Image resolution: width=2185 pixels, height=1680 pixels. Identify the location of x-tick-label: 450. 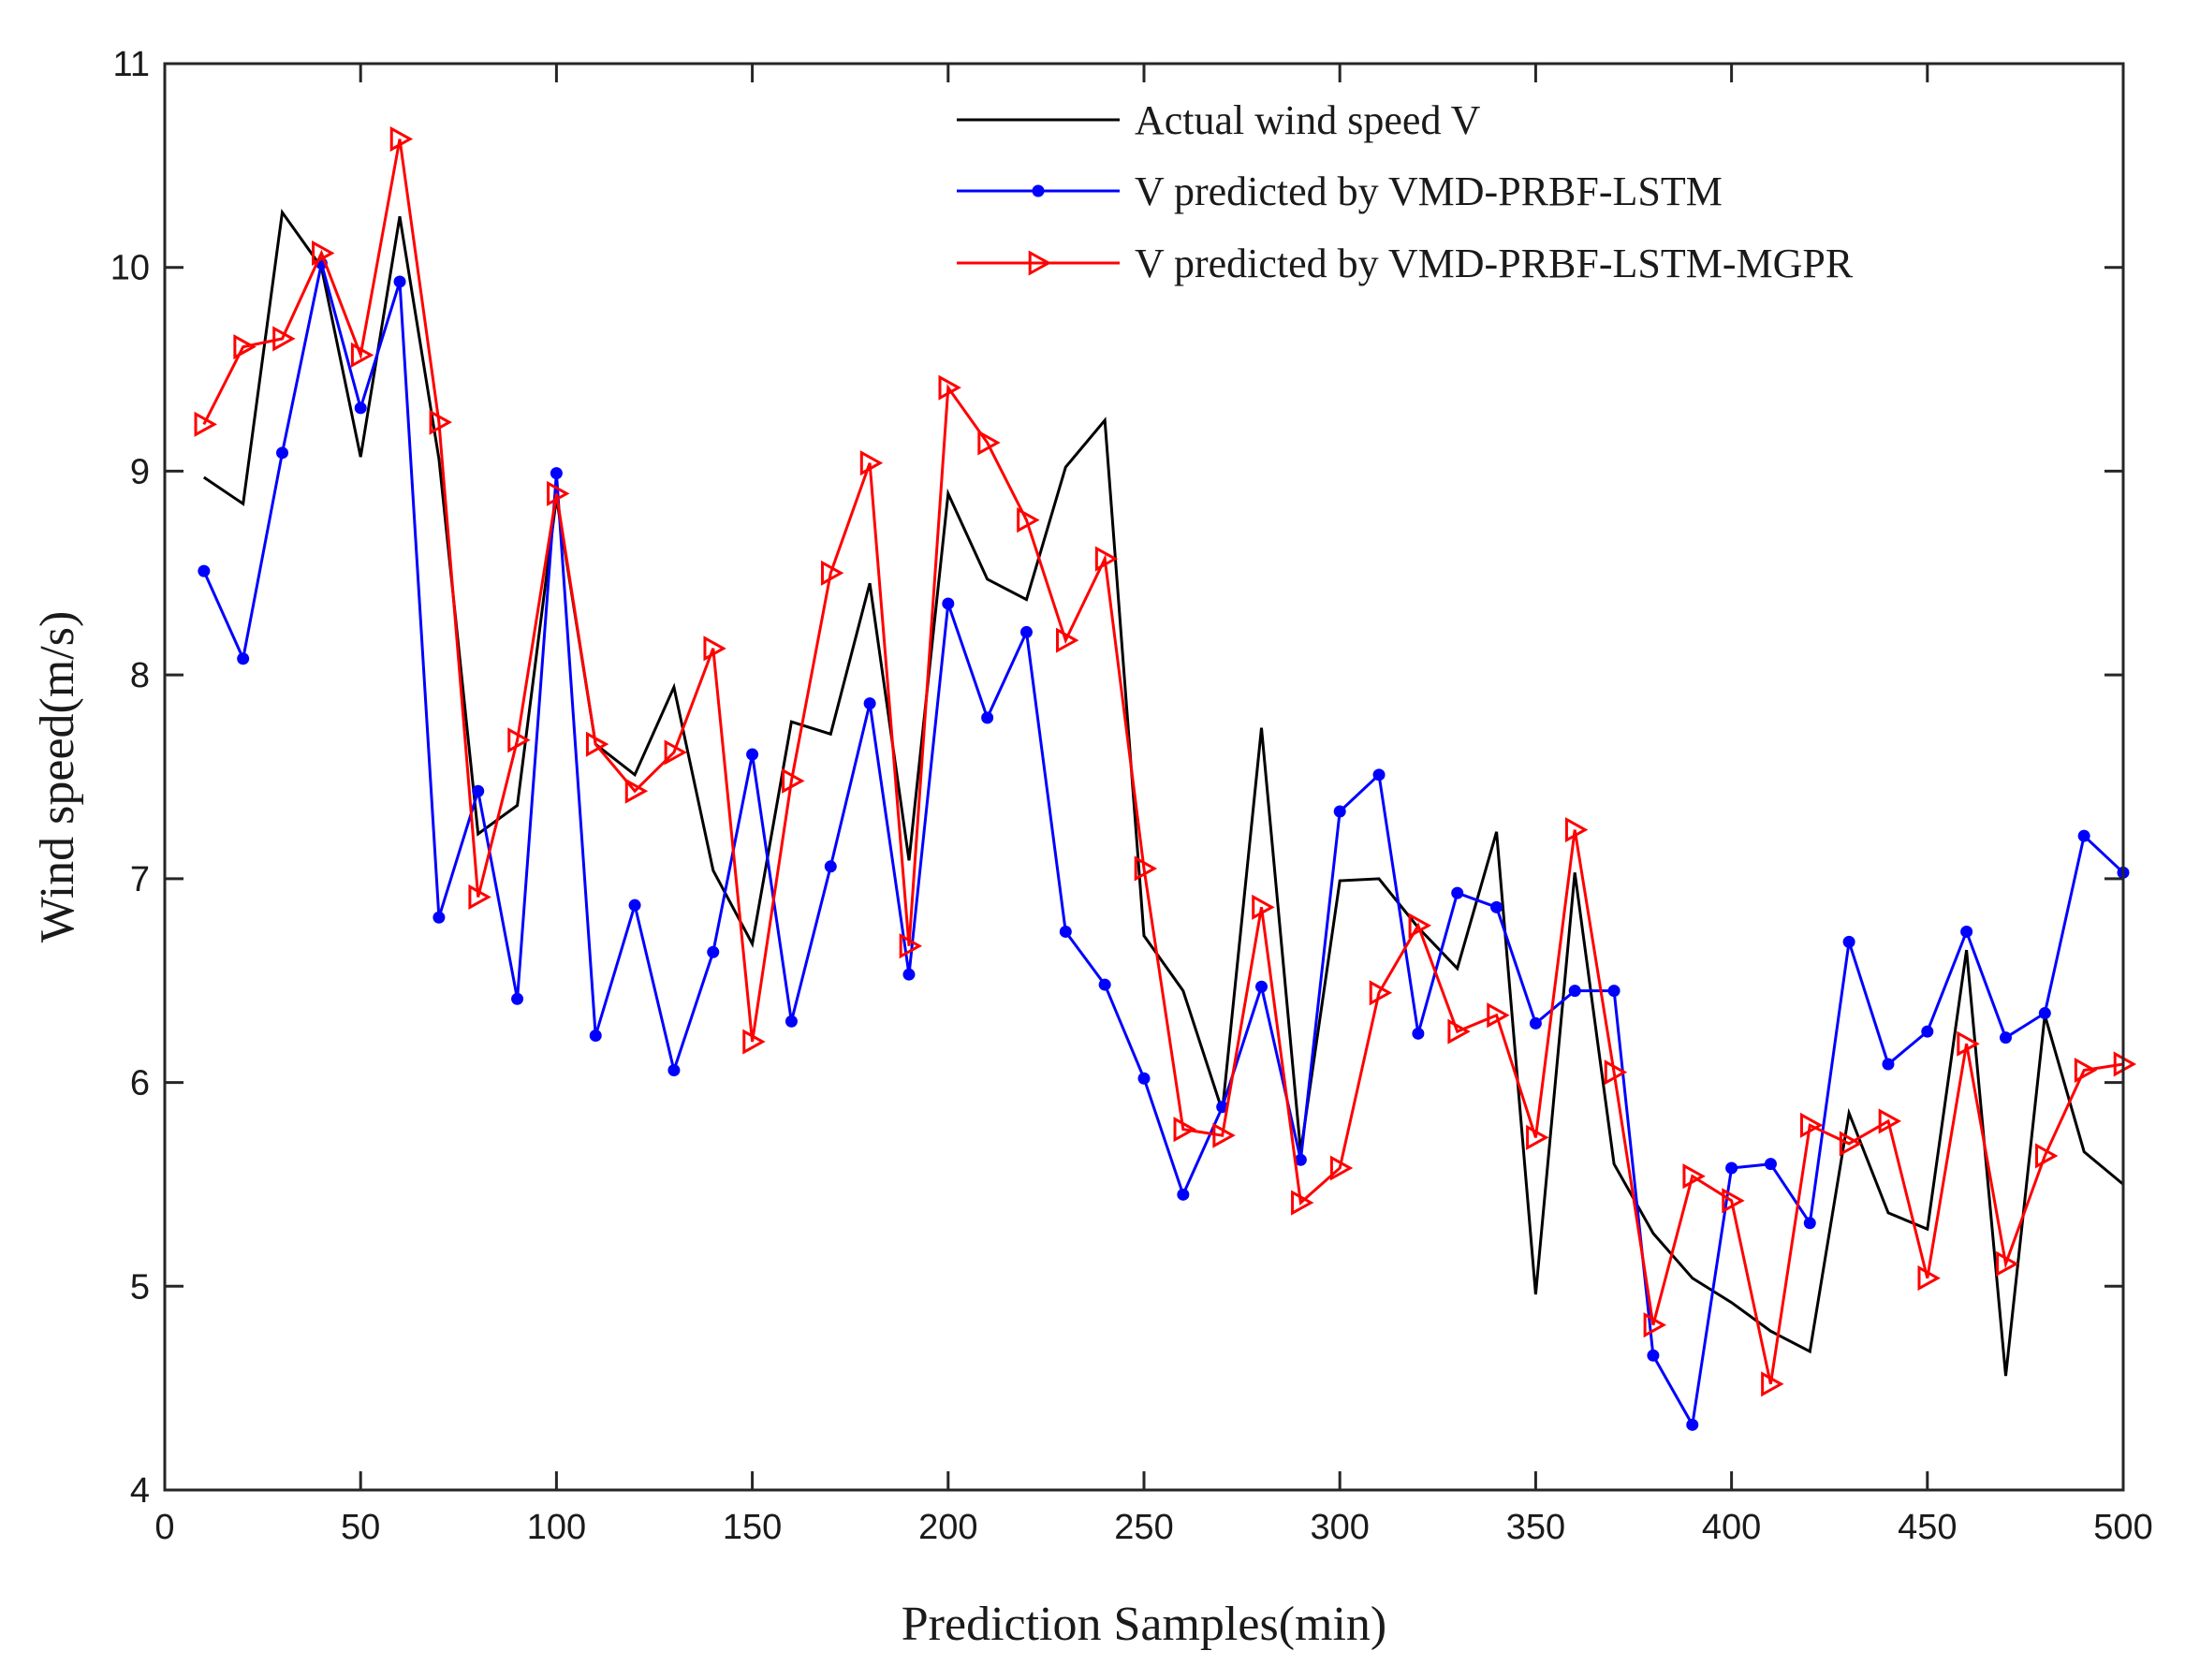
(1927, 1527).